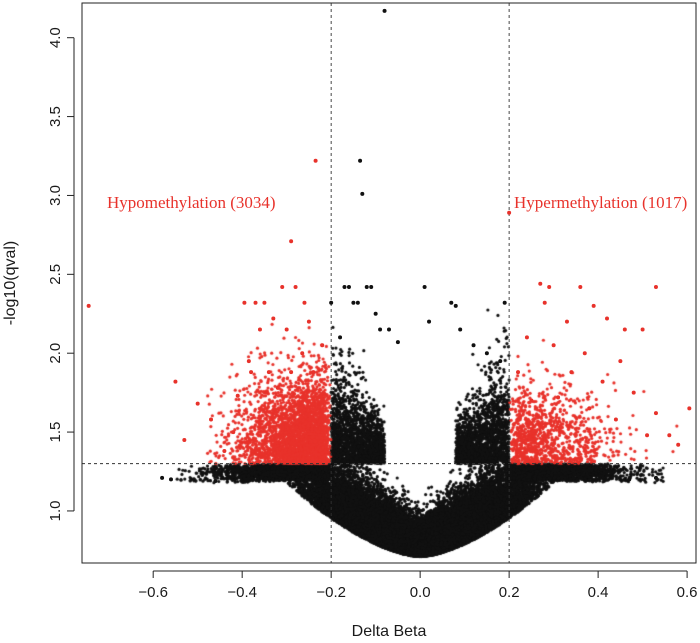  Describe the element at coordinates (153, 592) in the screenshot. I see `x-tick-label: −0.6` at that location.